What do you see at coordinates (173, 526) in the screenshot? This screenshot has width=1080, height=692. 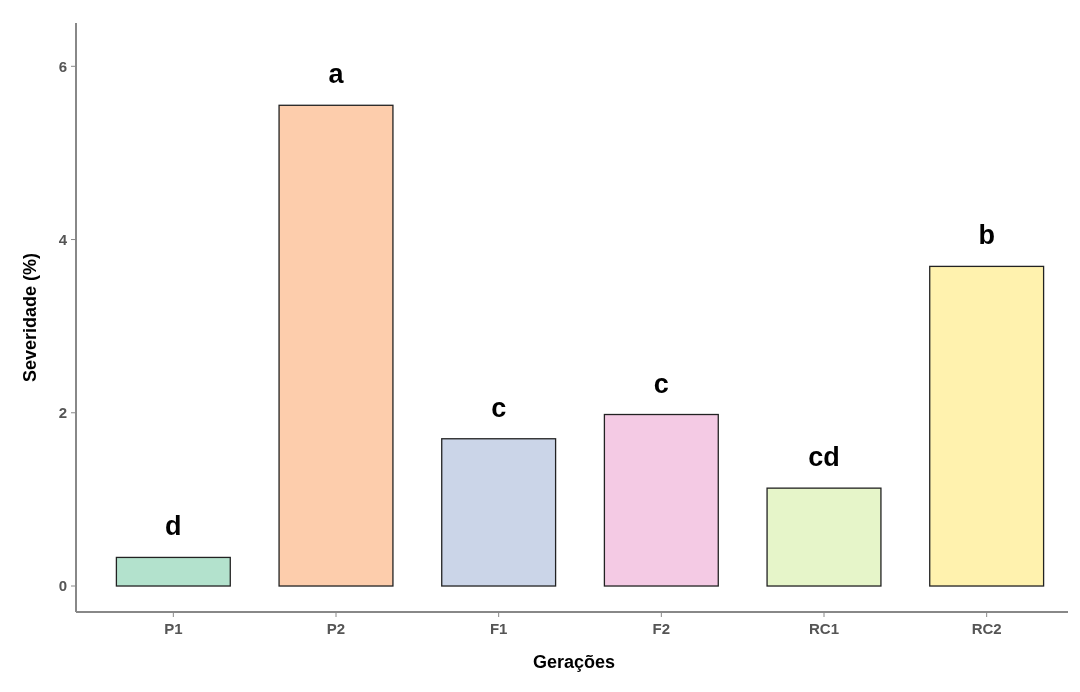 I see `annotation: d` at bounding box center [173, 526].